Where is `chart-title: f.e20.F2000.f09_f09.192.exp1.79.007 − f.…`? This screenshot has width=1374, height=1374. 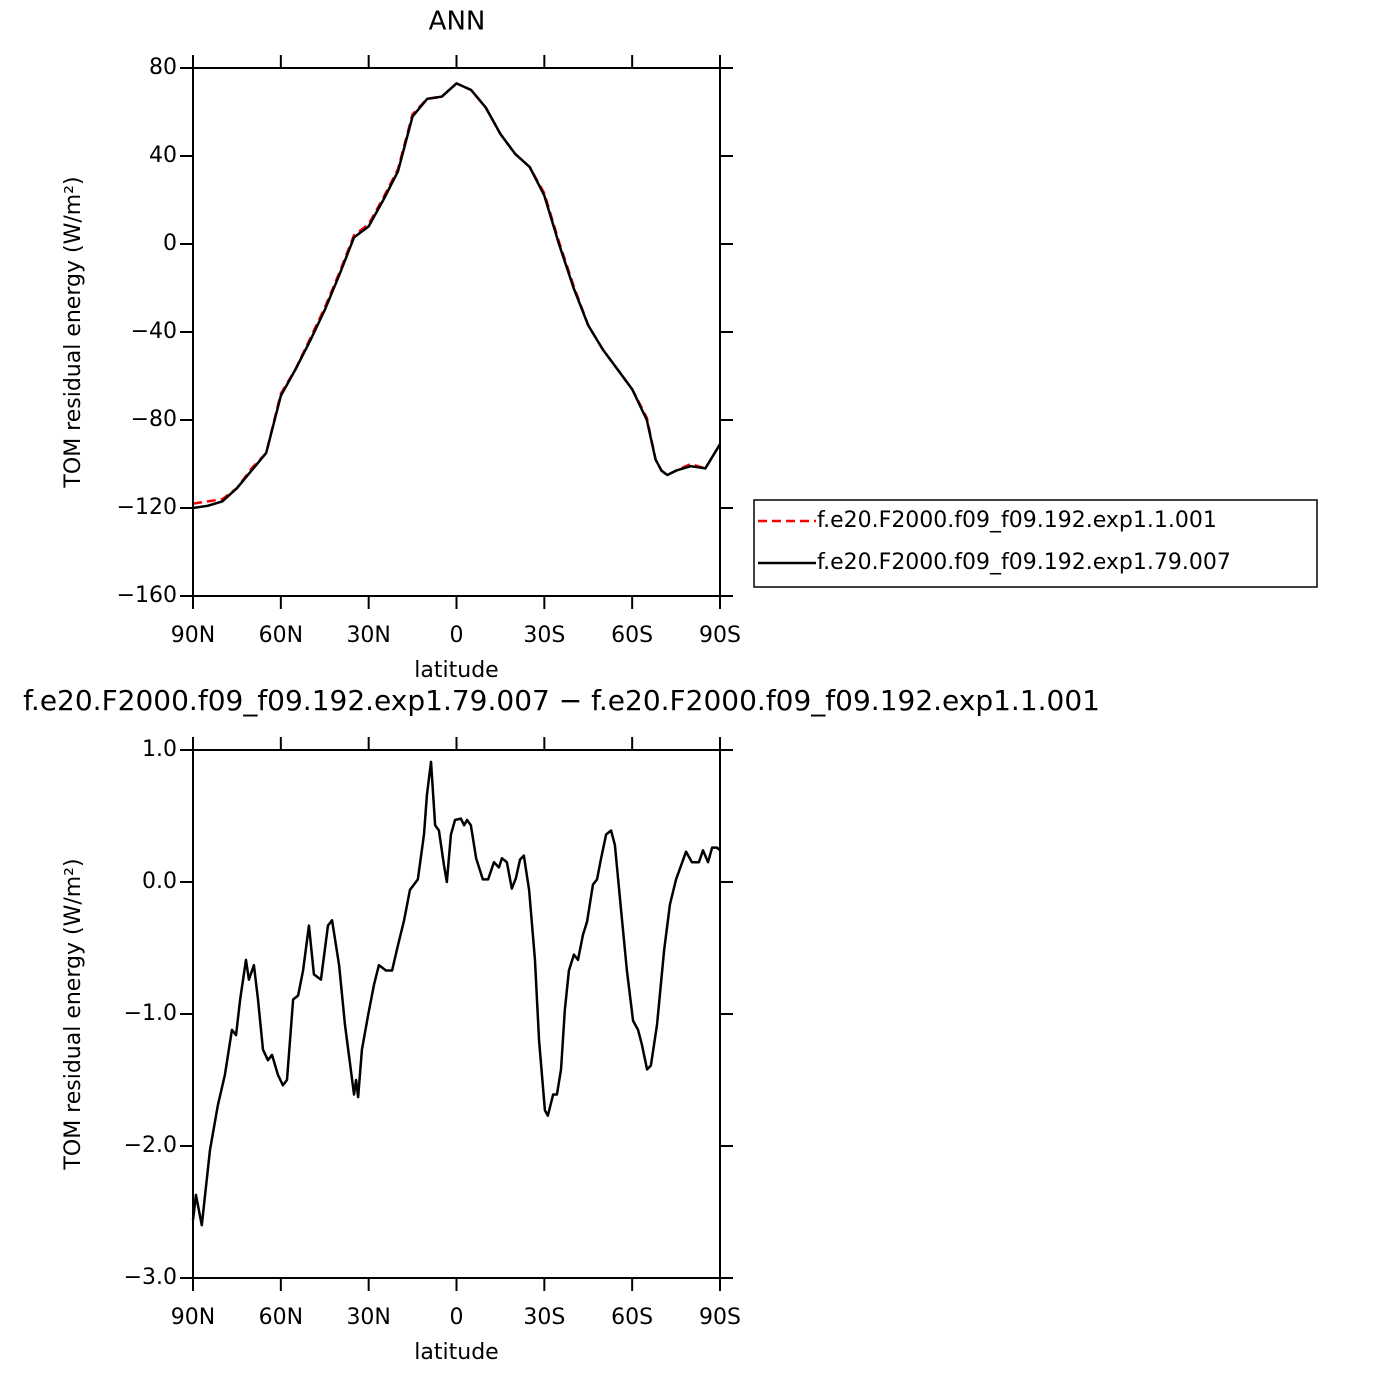
chart-title: f.e20.F2000.f09_f09.192.exp1.79.007 − f.… is located at coordinates (561, 700).